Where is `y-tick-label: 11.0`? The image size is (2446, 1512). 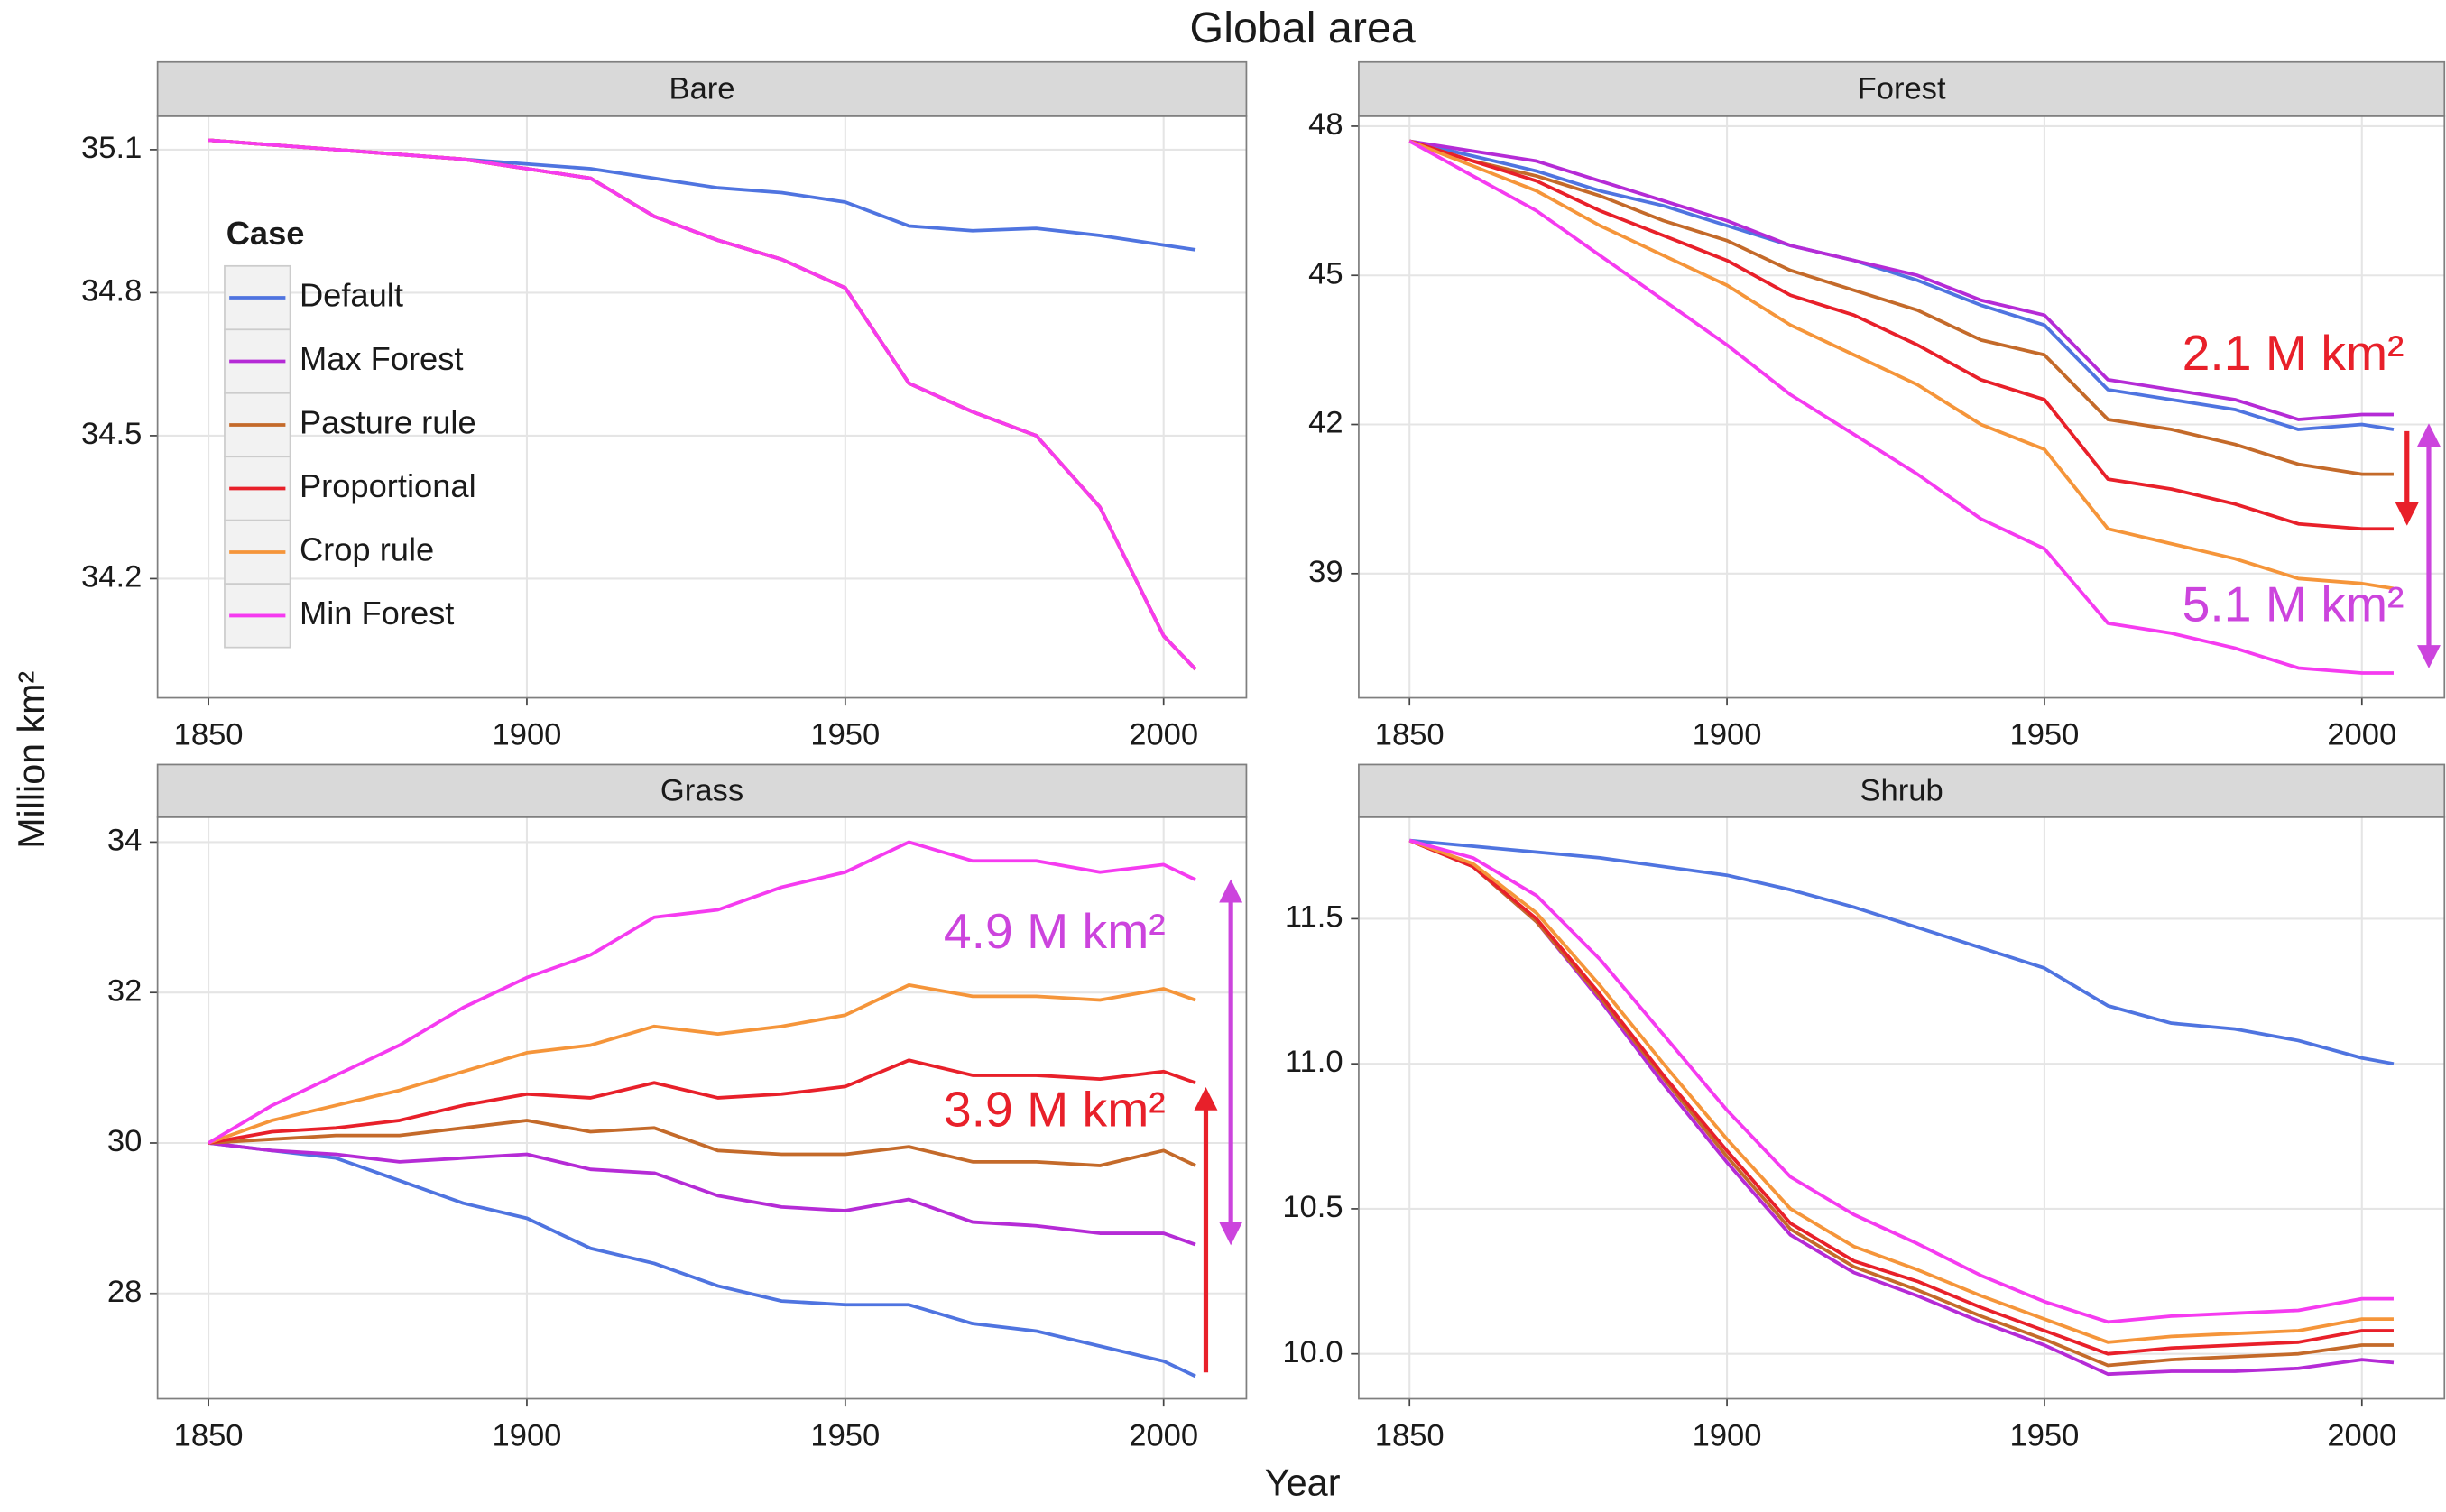
y-tick-label: 11.0 is located at coordinates (1314, 1062).